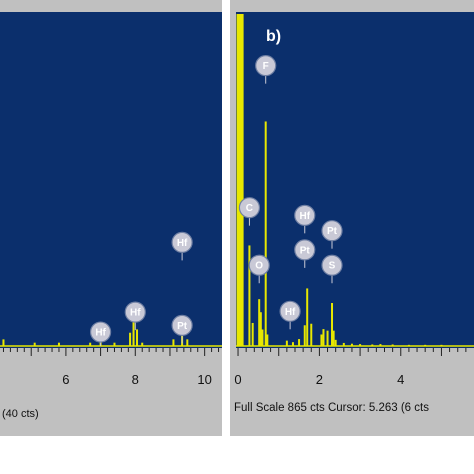 This screenshot has width=474, height=474. What do you see at coordinates (204, 379) in the screenshot?
I see `x-tick-label: 10` at bounding box center [204, 379].